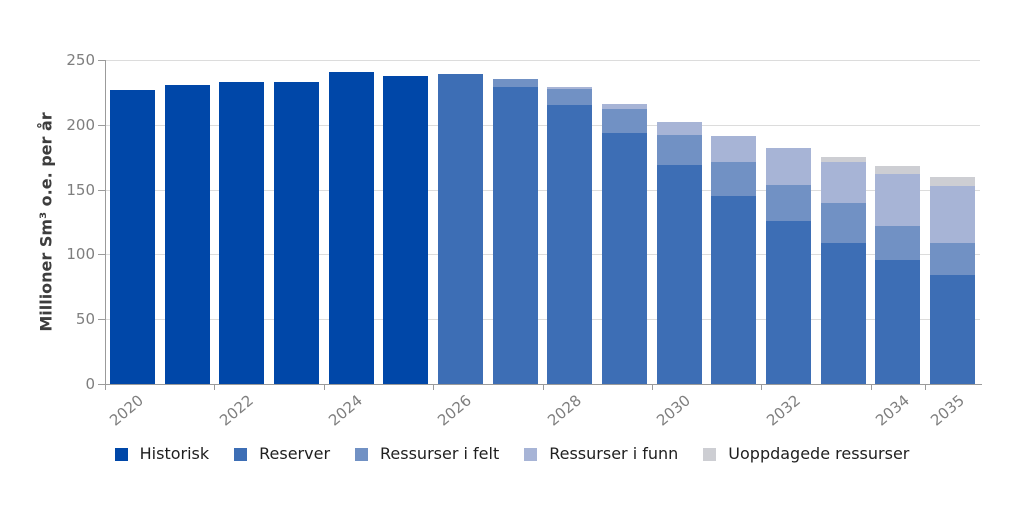 This screenshot has width=1024, height=510. I want to click on bar-segment-2035-ressurser-i-felt, so click(953, 259).